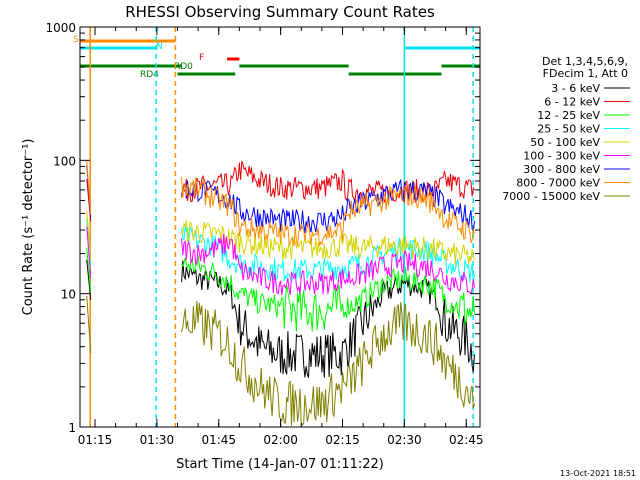 This screenshot has width=640, height=480. Describe the element at coordinates (60, 28) in the screenshot. I see `y-tick-label: 1000` at that location.